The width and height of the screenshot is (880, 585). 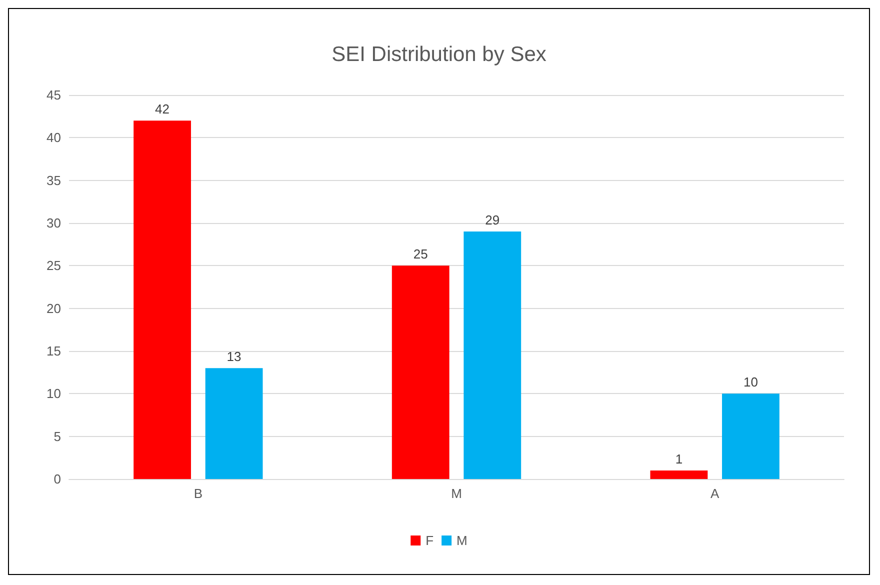 I want to click on y-tick-label: 20, so click(x=53, y=308).